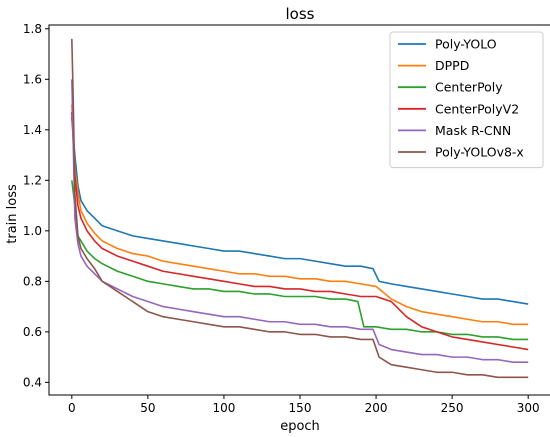  I want to click on y-tick-label: 0.6, so click(32, 332).